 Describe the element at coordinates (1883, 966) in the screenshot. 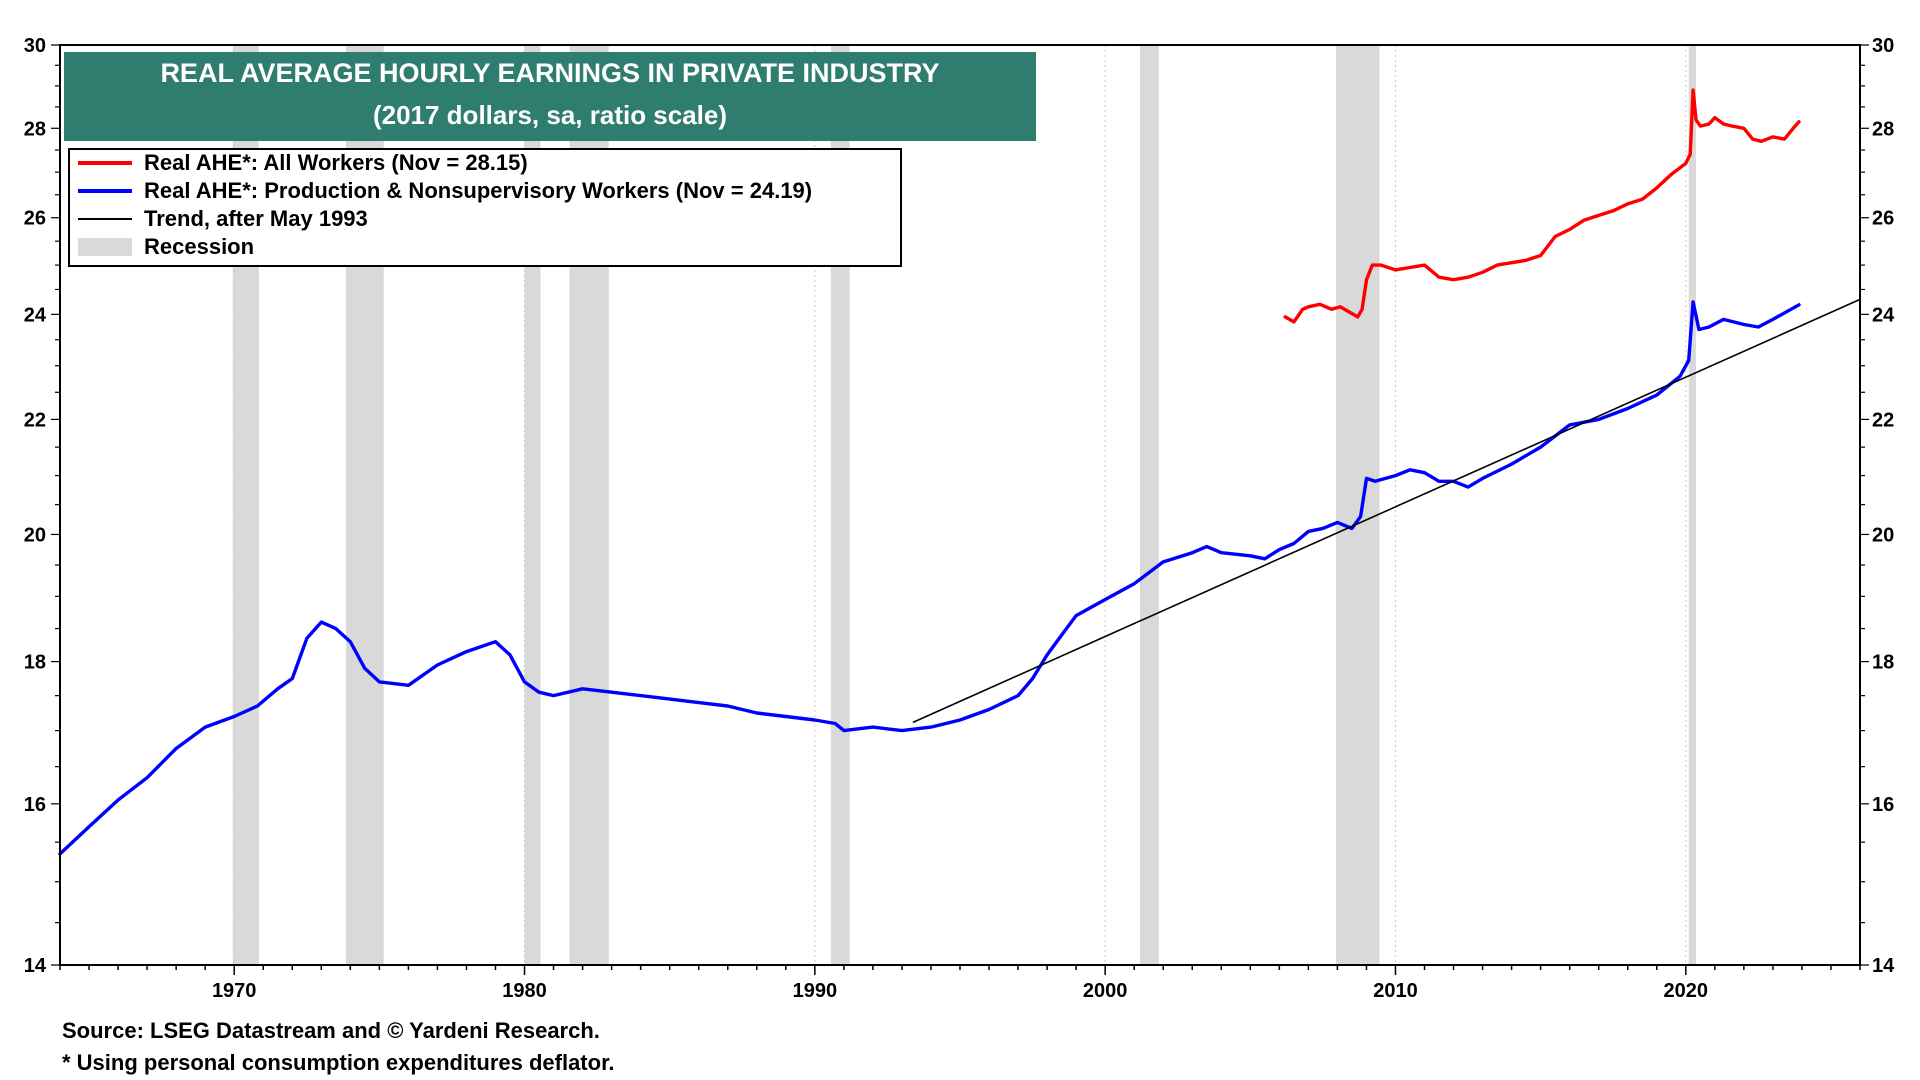

I see `y-tick-label-right-14: 14` at that location.